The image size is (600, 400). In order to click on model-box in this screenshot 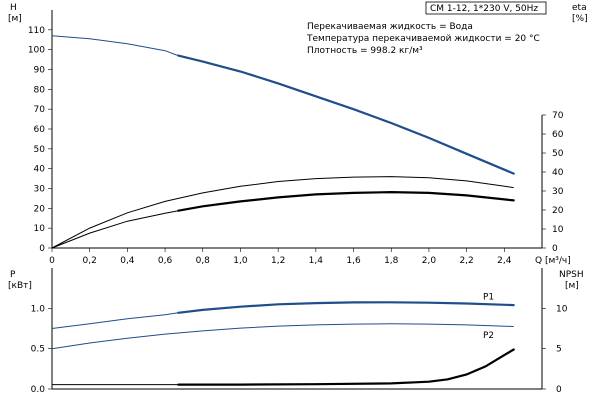, I will do `click(486, 8)`.